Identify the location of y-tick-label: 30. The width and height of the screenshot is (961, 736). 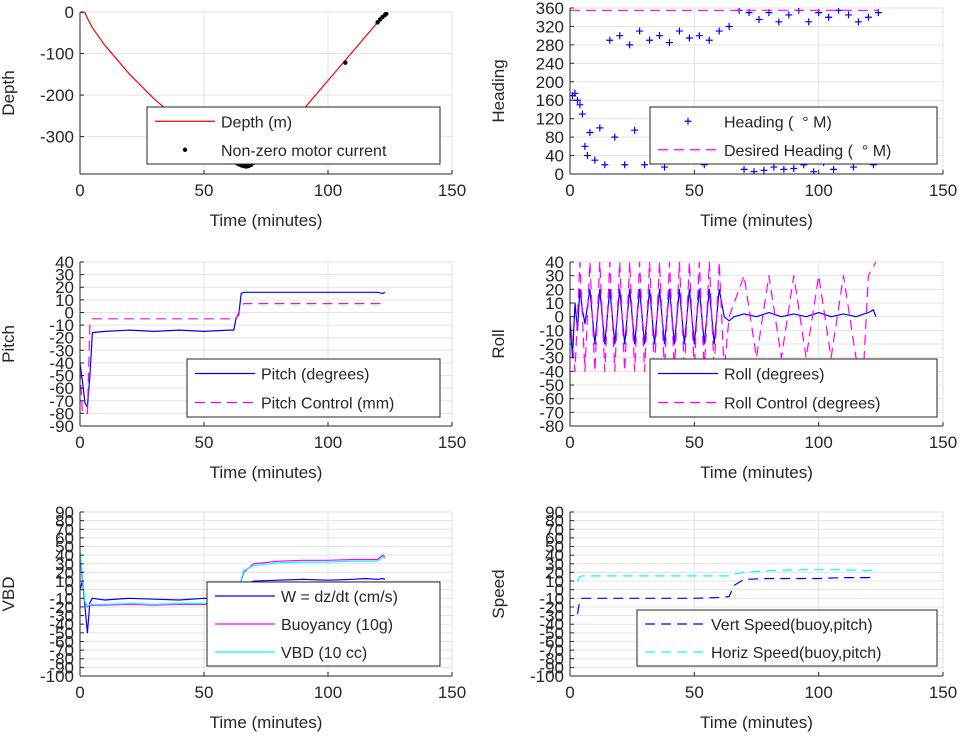
(64, 275).